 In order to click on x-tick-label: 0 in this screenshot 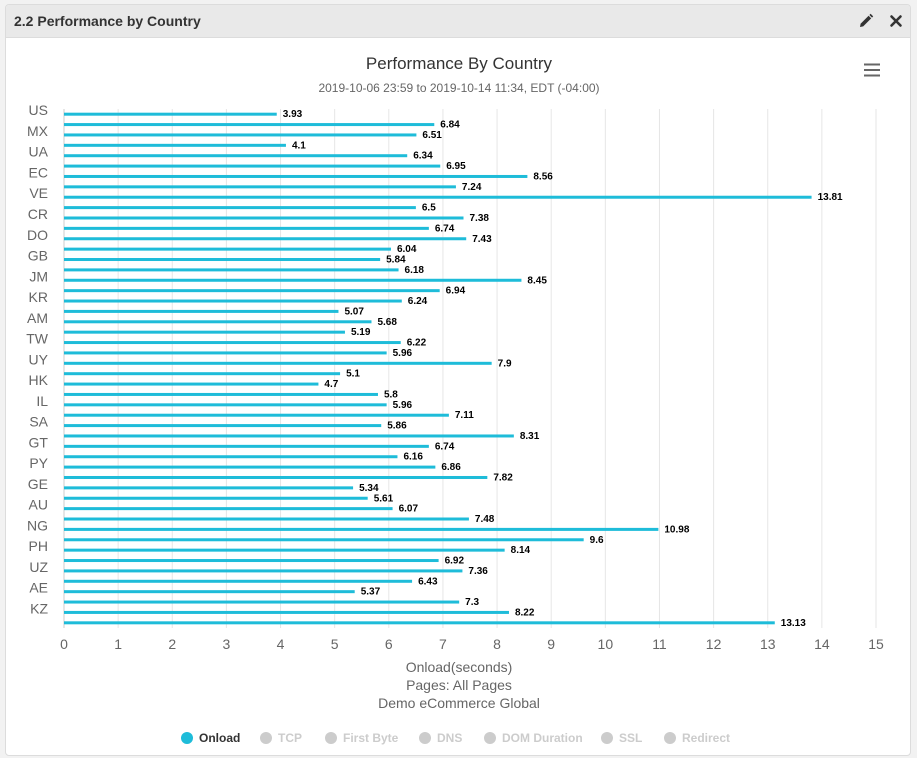, I will do `click(64, 644)`.